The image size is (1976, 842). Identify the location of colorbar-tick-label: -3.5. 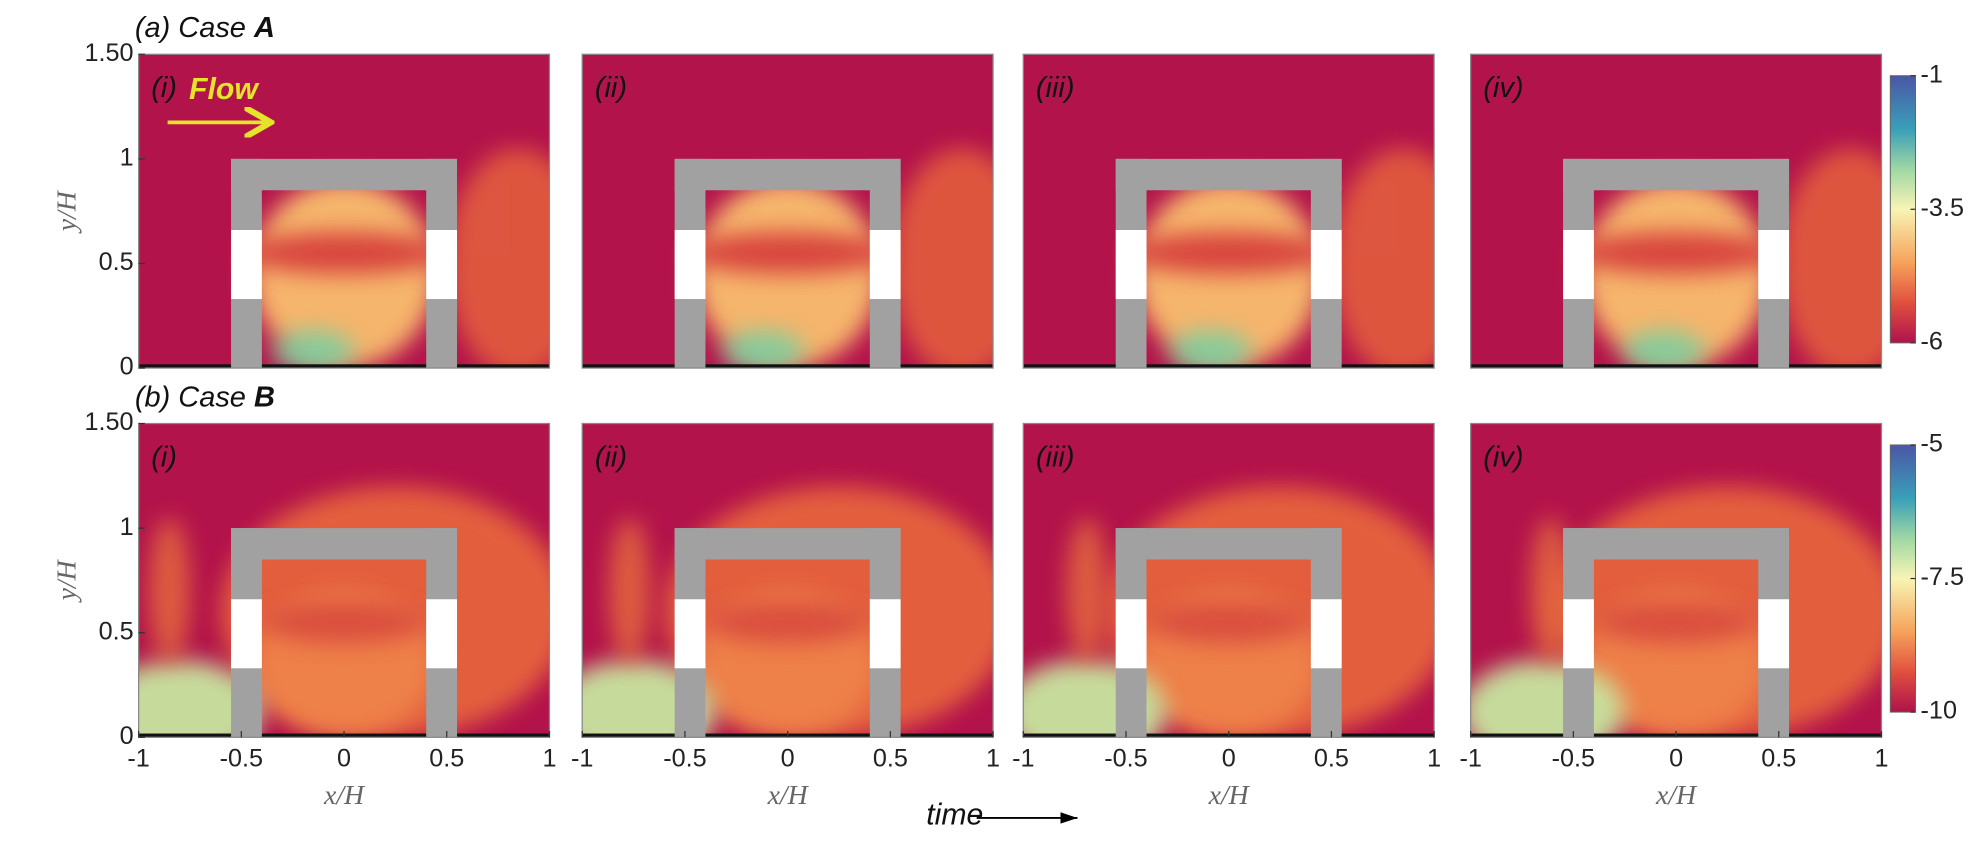
(1942, 208).